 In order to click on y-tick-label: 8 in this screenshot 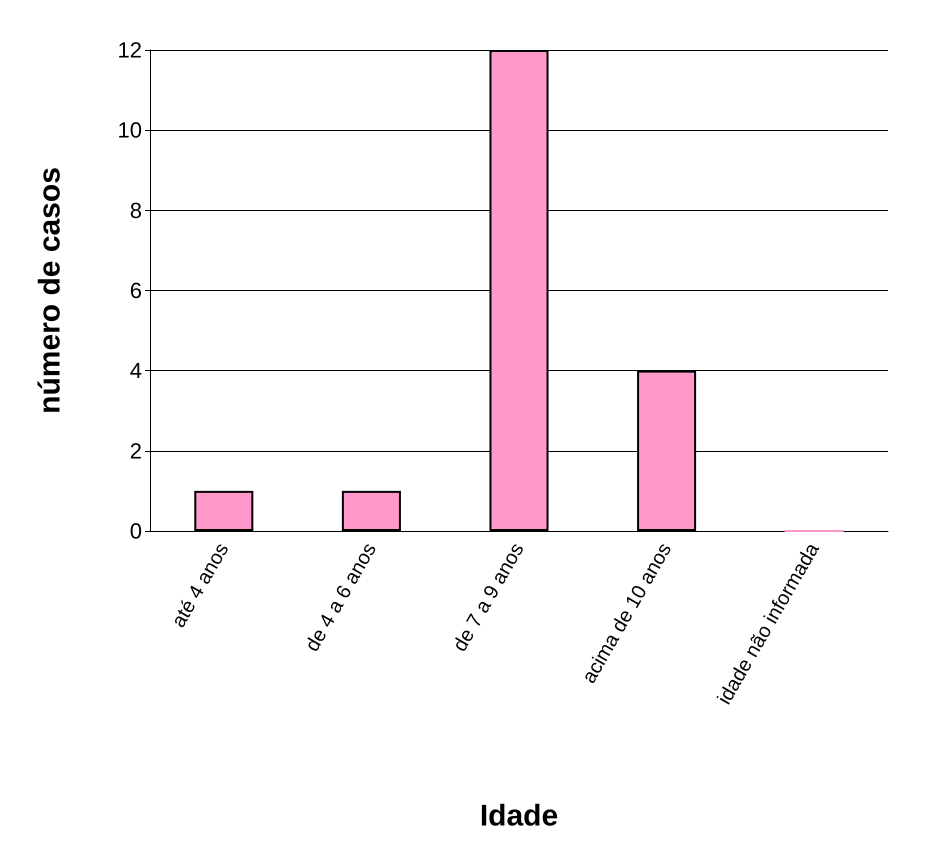, I will do `click(136, 210)`.